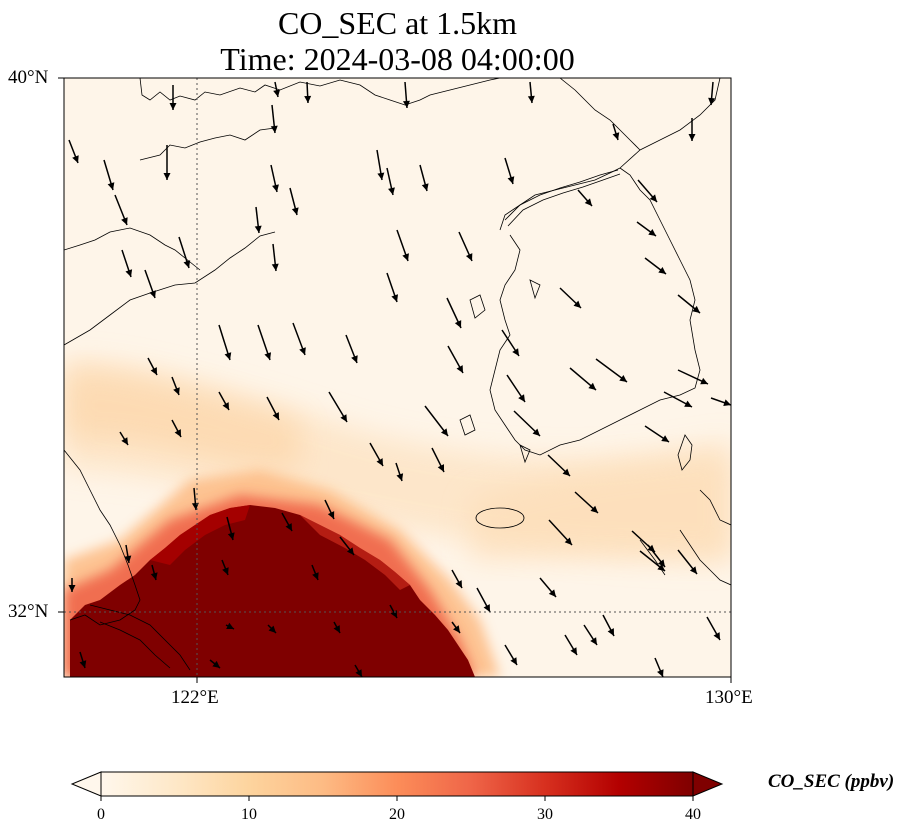 Image resolution: width=916 pixels, height=836 pixels. Describe the element at coordinates (28, 77) in the screenshot. I see `lat-tick-40N: 40°N` at that location.